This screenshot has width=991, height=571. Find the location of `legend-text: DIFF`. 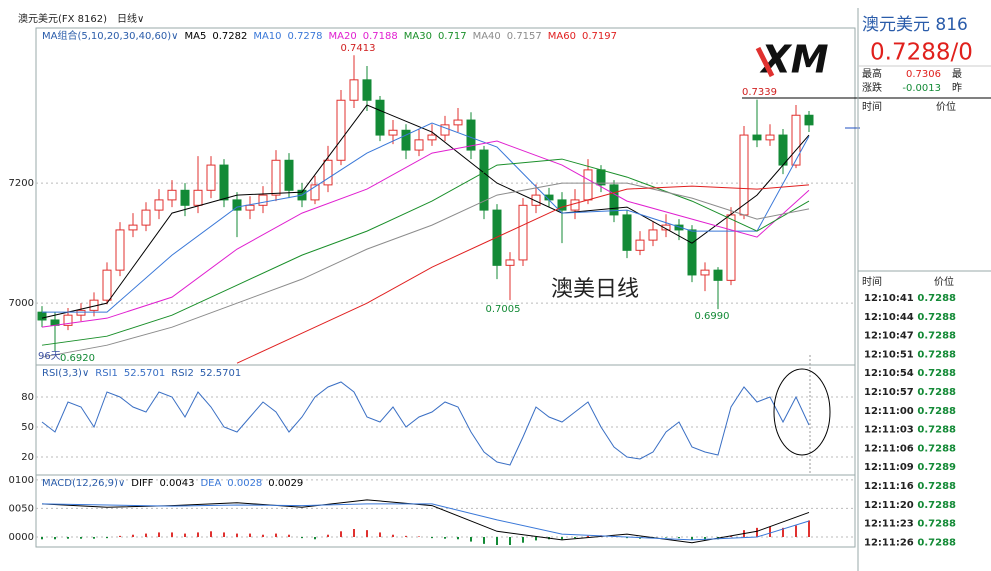

legend-text: DIFF is located at coordinates (142, 483).